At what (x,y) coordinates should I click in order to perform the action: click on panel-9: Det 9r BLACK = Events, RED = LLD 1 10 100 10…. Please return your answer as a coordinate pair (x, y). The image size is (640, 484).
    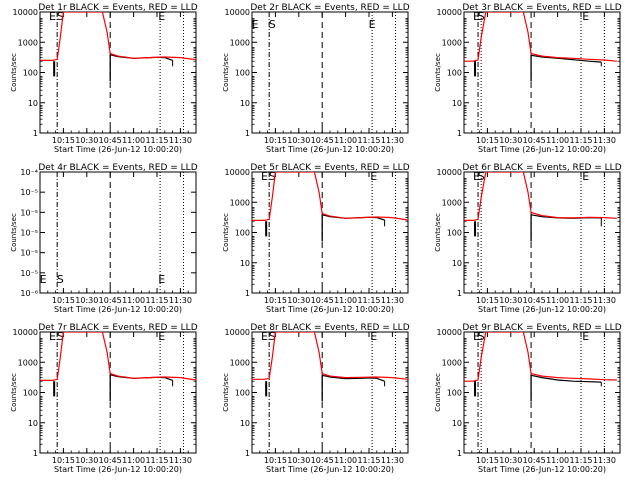
    Looking at the image, I should click on (528, 398).